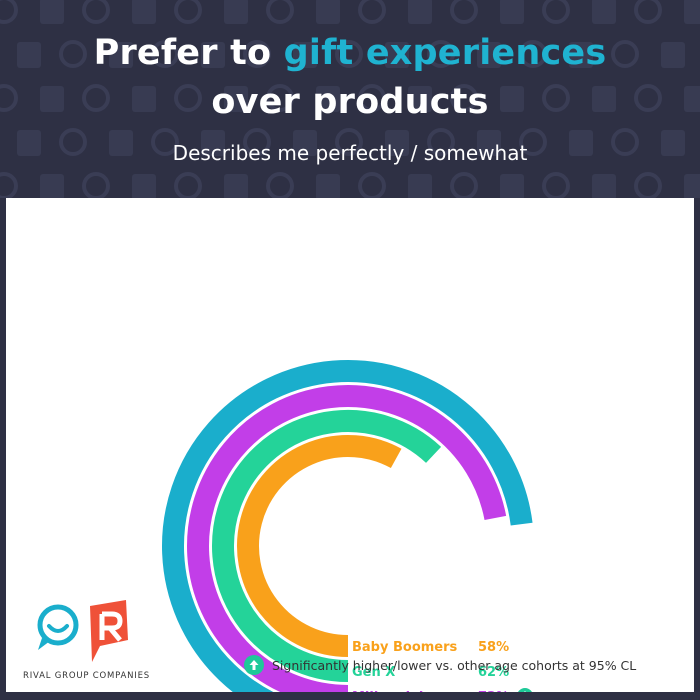 Image resolution: width=700 pixels, height=700 pixels. Describe the element at coordinates (44, 644) in the screenshot. I see `chat-bubble-tail` at that location.